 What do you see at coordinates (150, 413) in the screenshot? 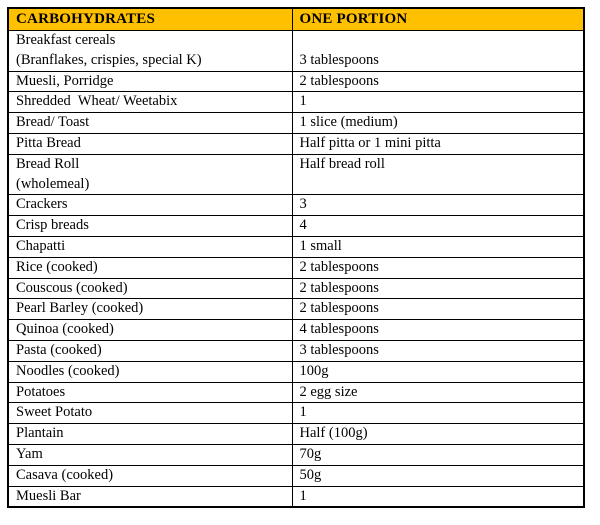
I see `food-cell: Sweet Potato` at bounding box center [150, 413].